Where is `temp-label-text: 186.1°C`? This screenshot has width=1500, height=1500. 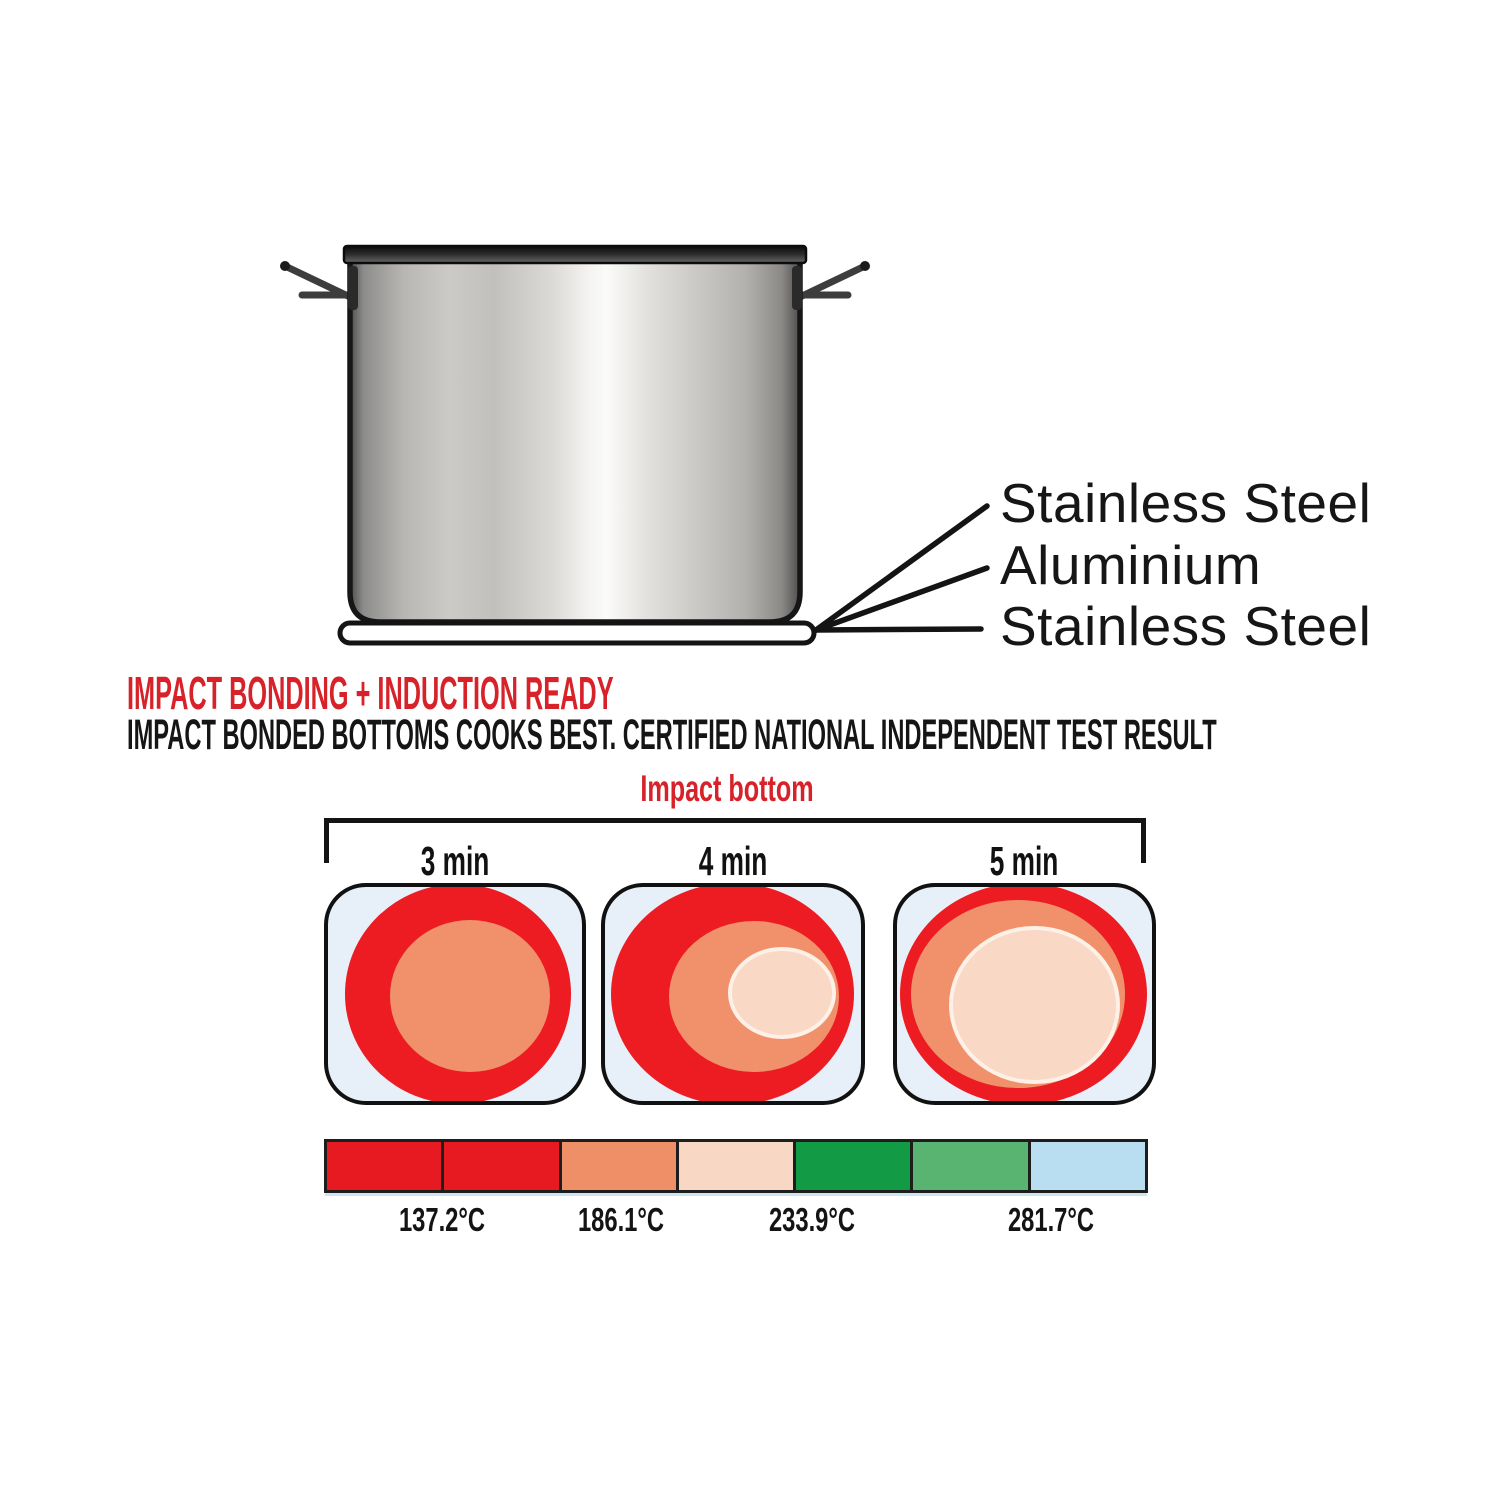 temp-label-text: 186.1°C is located at coordinates (621, 1219).